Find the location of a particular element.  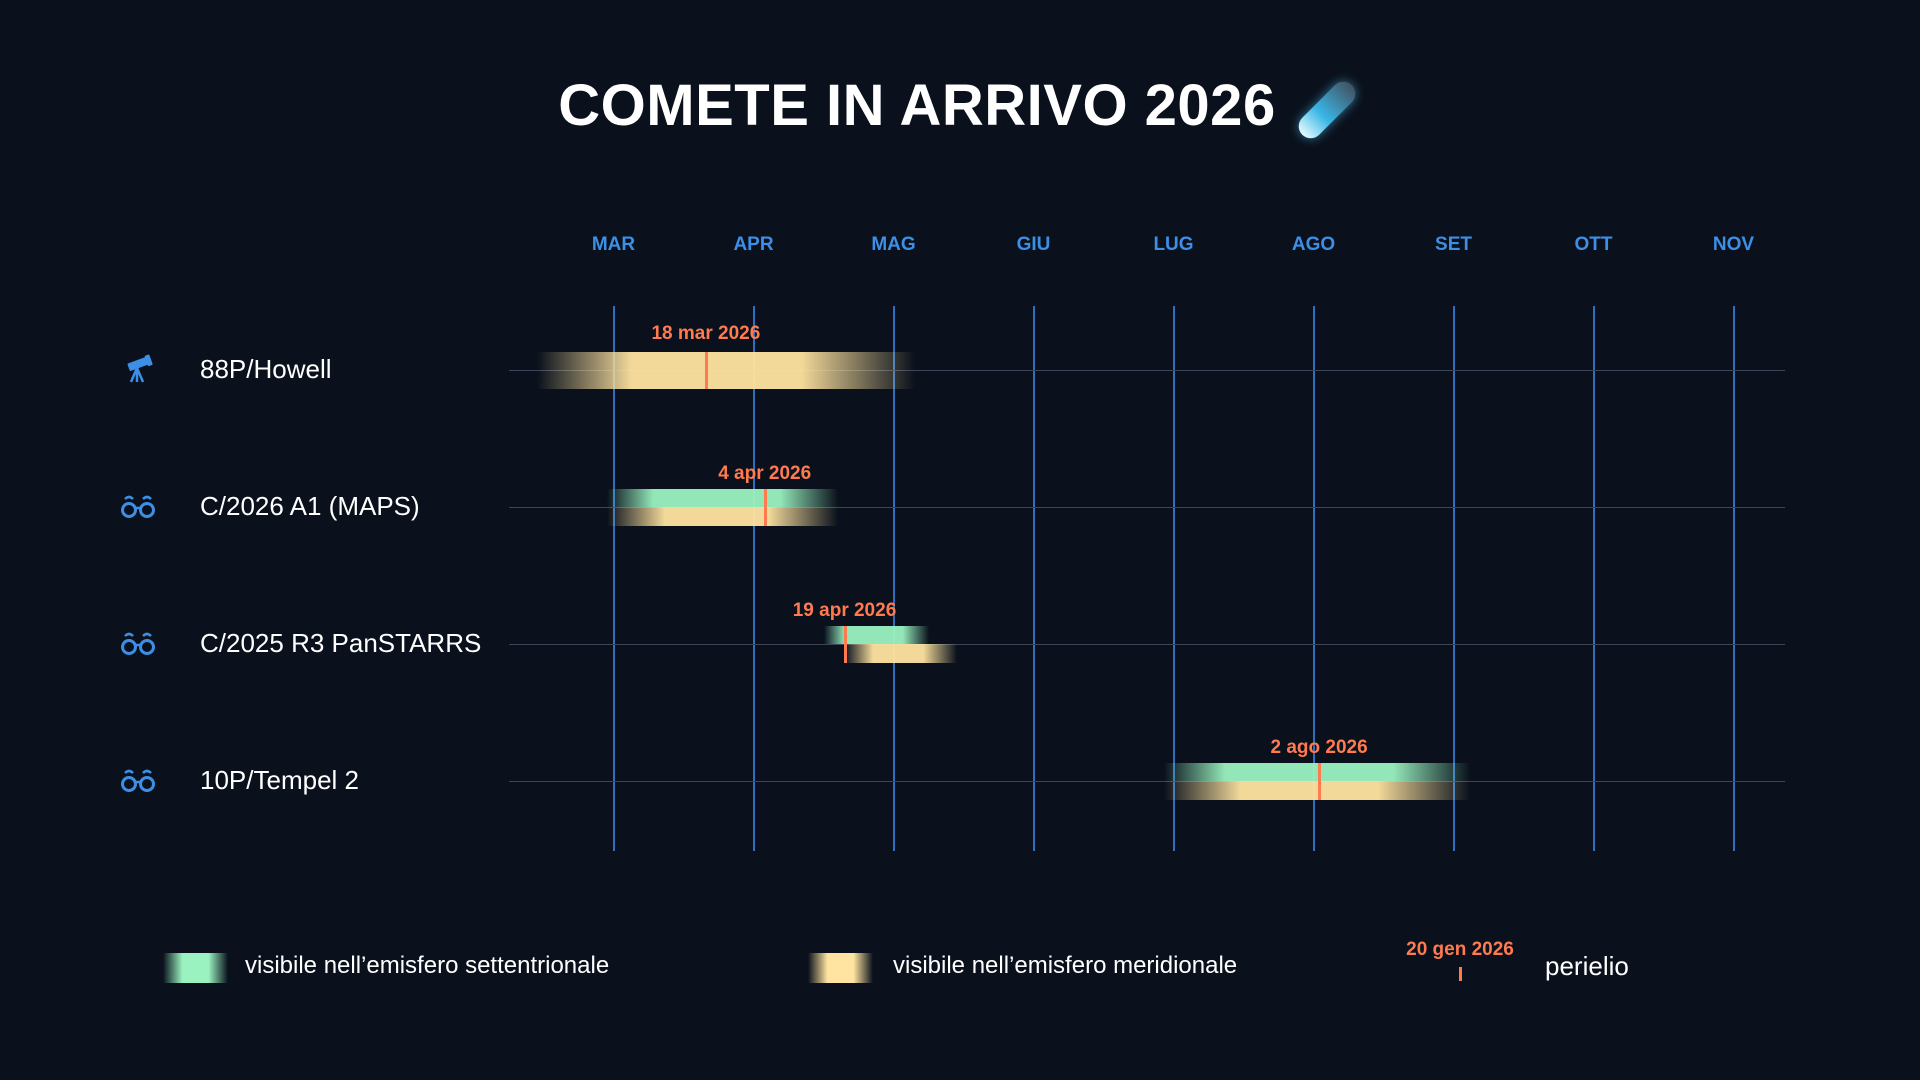

perihelion-label: 4 apr 2026 is located at coordinates (765, 473).